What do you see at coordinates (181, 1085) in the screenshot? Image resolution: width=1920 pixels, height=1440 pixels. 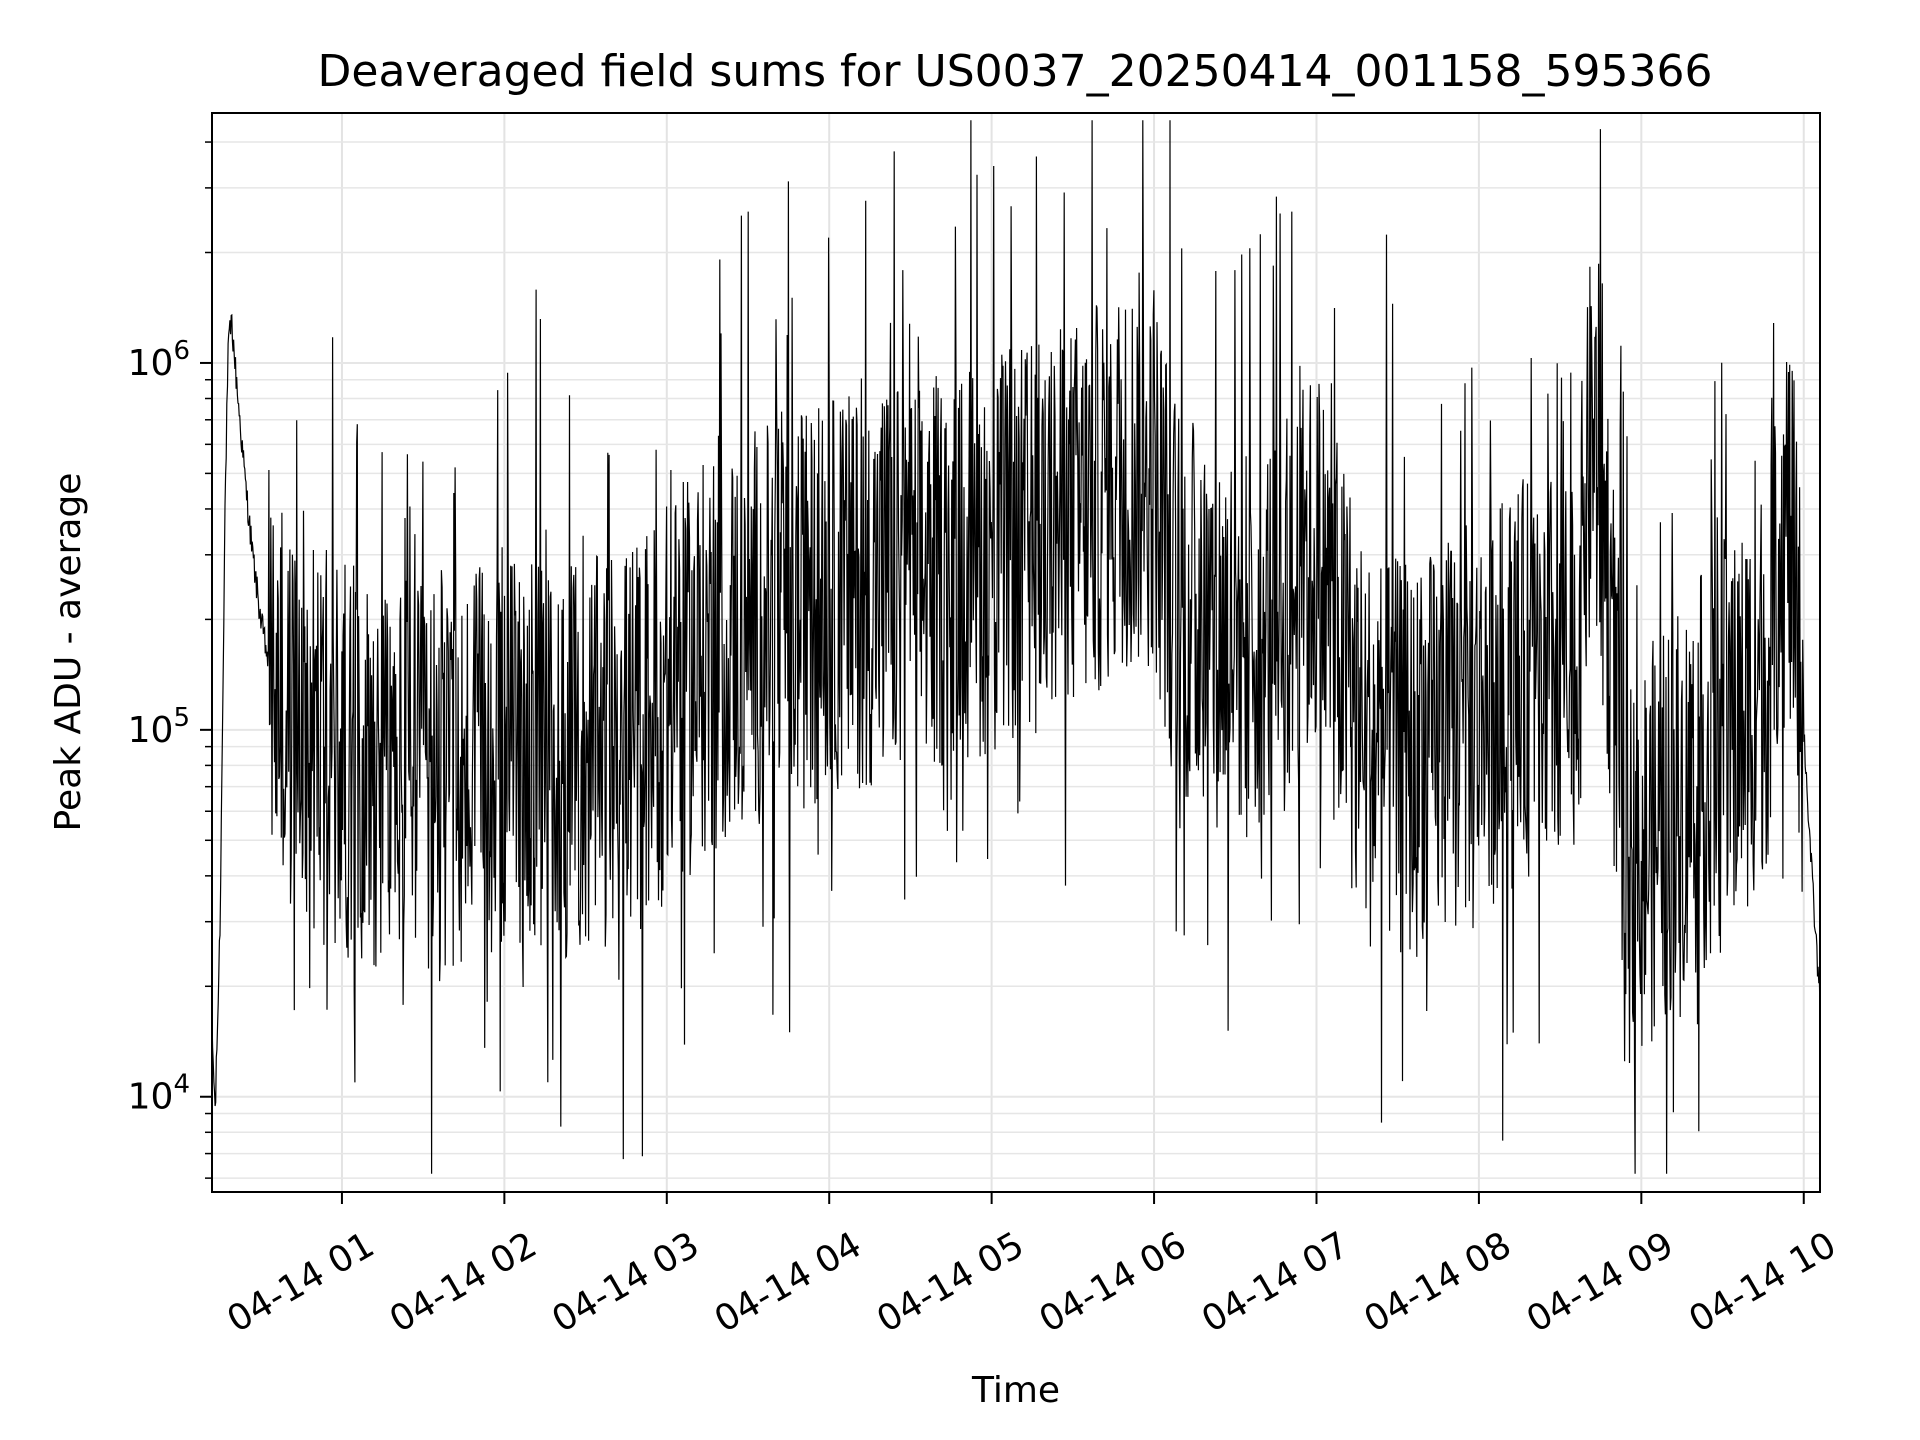 I see `y-tick-exponent: 4` at bounding box center [181, 1085].